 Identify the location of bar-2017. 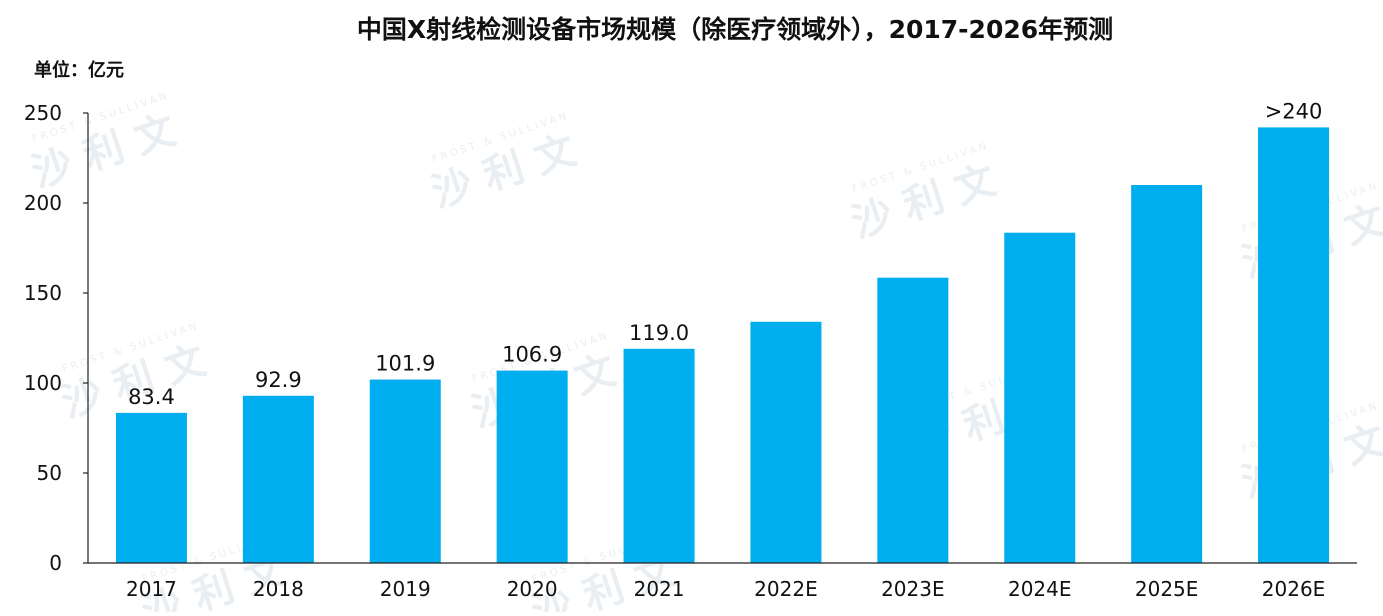
(151, 487).